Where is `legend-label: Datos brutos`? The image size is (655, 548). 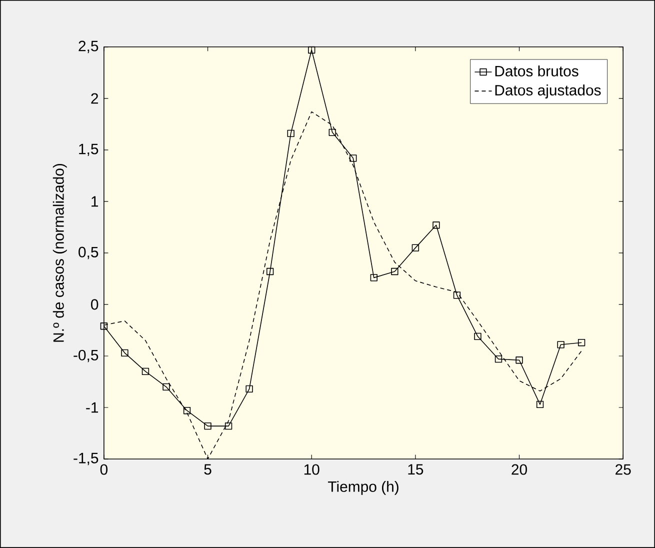 legend-label: Datos brutos is located at coordinates (536, 70).